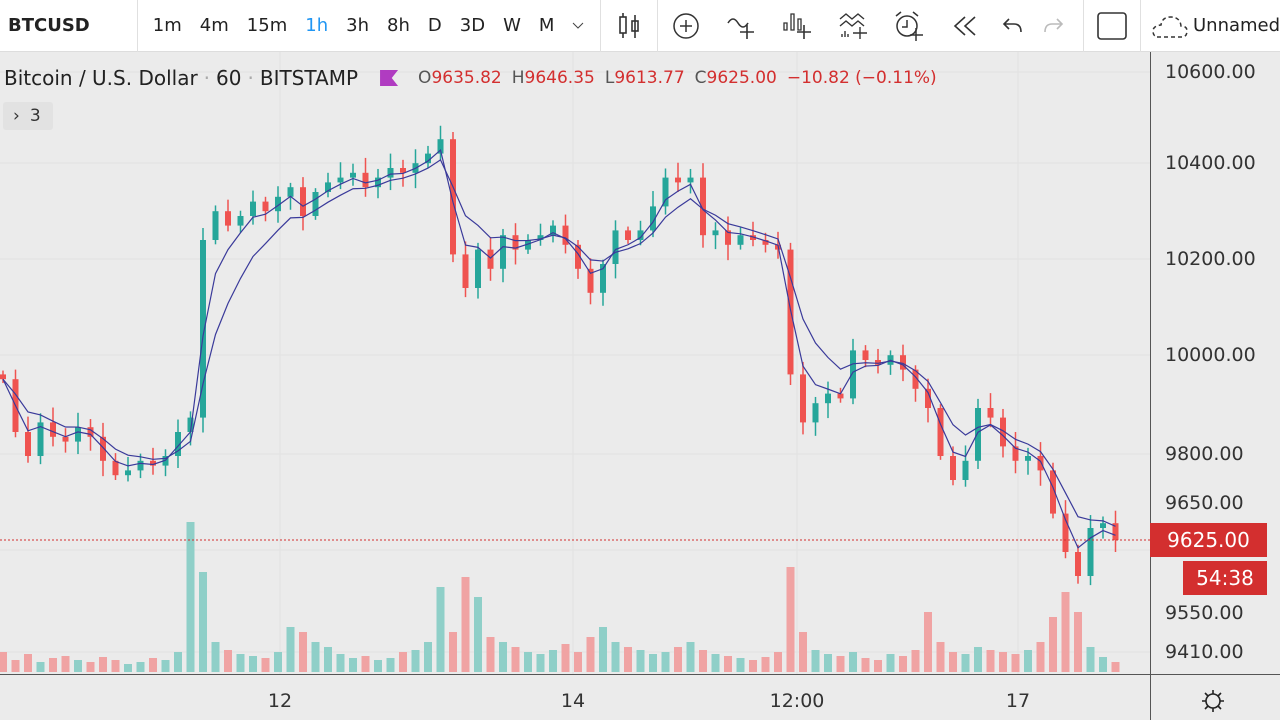 Image resolution: width=1280 pixels, height=720 pixels. I want to click on time-label: 12:00, so click(797, 701).